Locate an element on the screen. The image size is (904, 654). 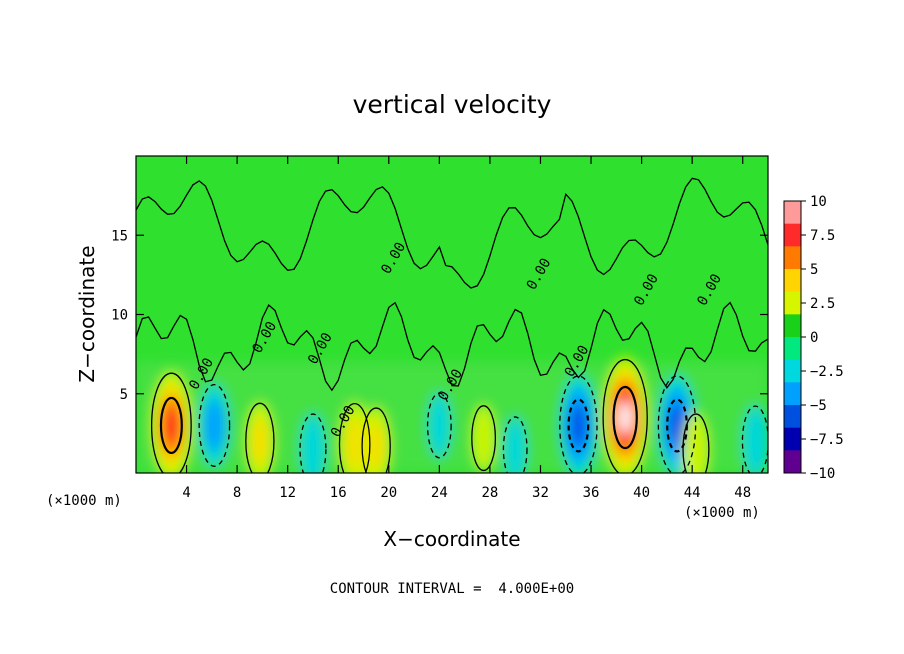
zero-contour-upper is located at coordinates (452, 233).